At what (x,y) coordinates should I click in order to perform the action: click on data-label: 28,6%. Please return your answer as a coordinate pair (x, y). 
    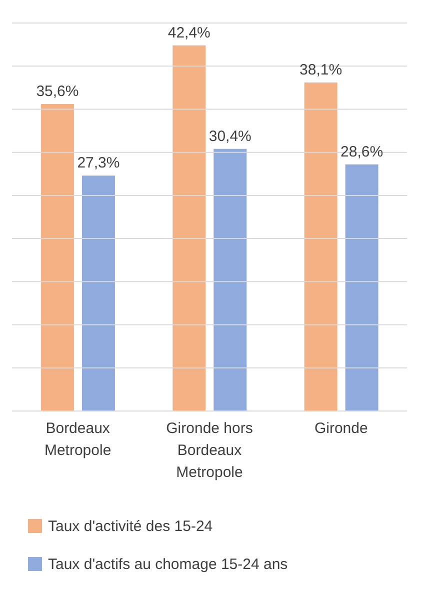
    Looking at the image, I should click on (362, 151).